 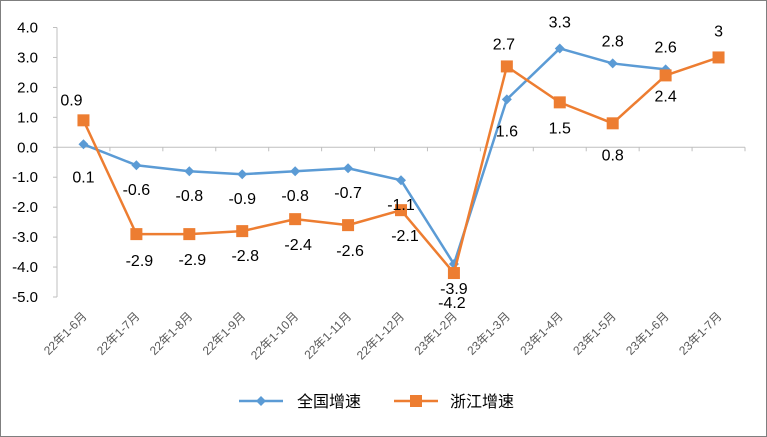 I want to click on data-label-series-1: 0.1, so click(x=83, y=177).